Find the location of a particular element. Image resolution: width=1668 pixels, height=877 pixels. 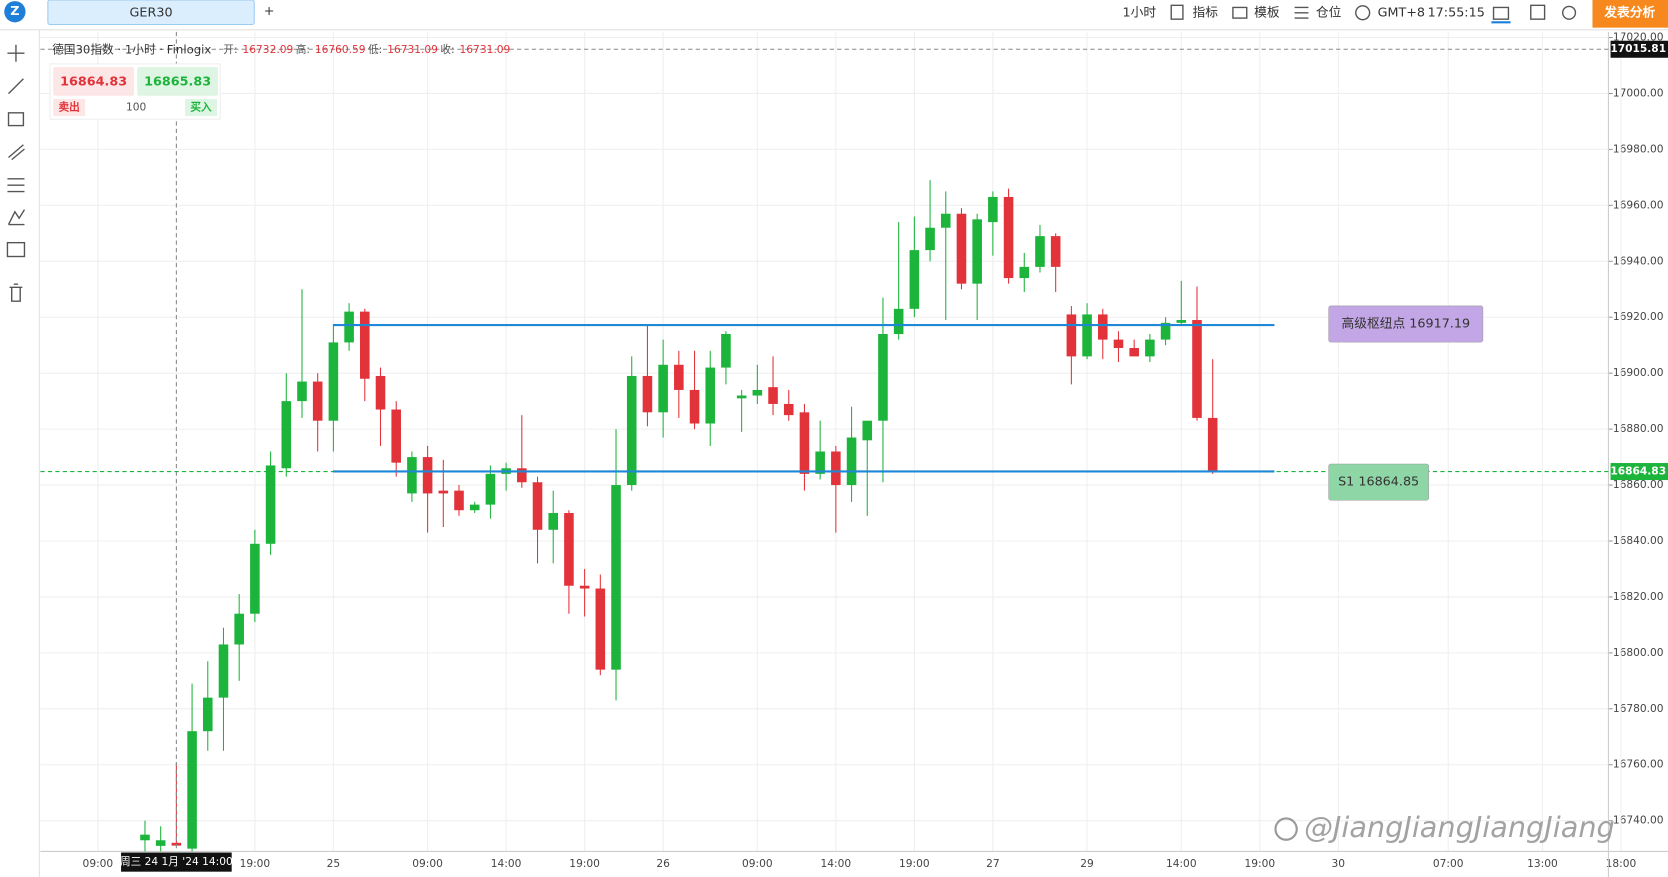

buy-label: 买入 is located at coordinates (201, 106).